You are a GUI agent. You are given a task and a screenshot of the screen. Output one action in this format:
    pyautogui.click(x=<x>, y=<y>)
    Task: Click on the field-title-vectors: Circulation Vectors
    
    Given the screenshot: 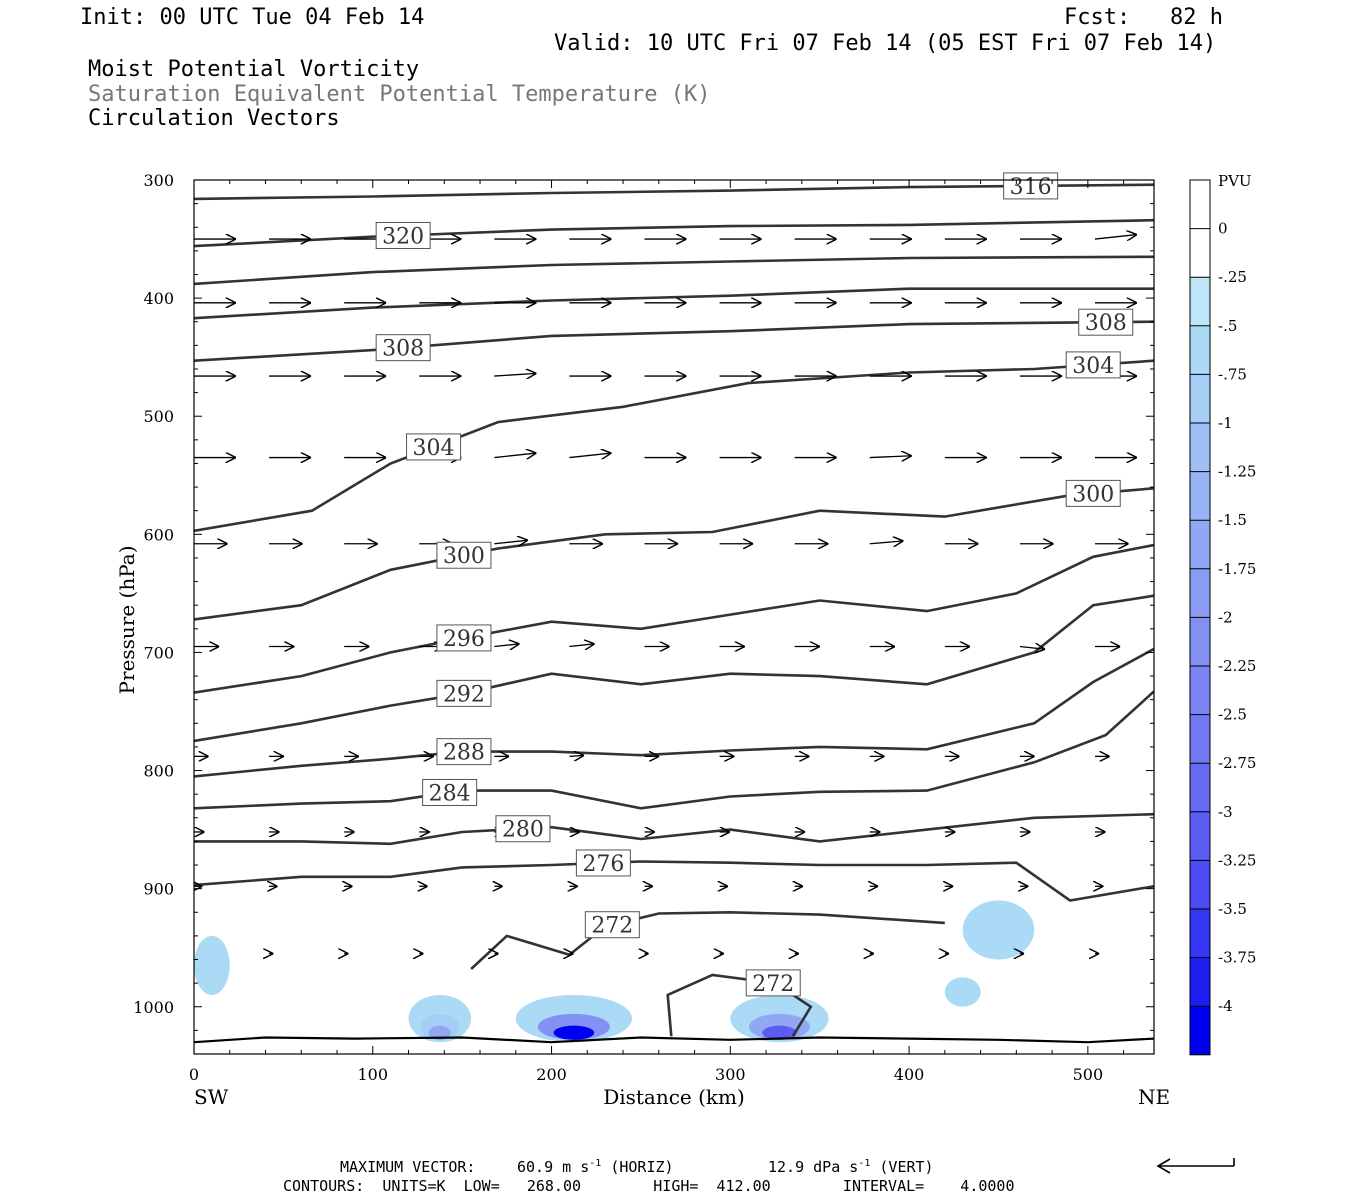 What is the action you would take?
    pyautogui.click(x=214, y=118)
    